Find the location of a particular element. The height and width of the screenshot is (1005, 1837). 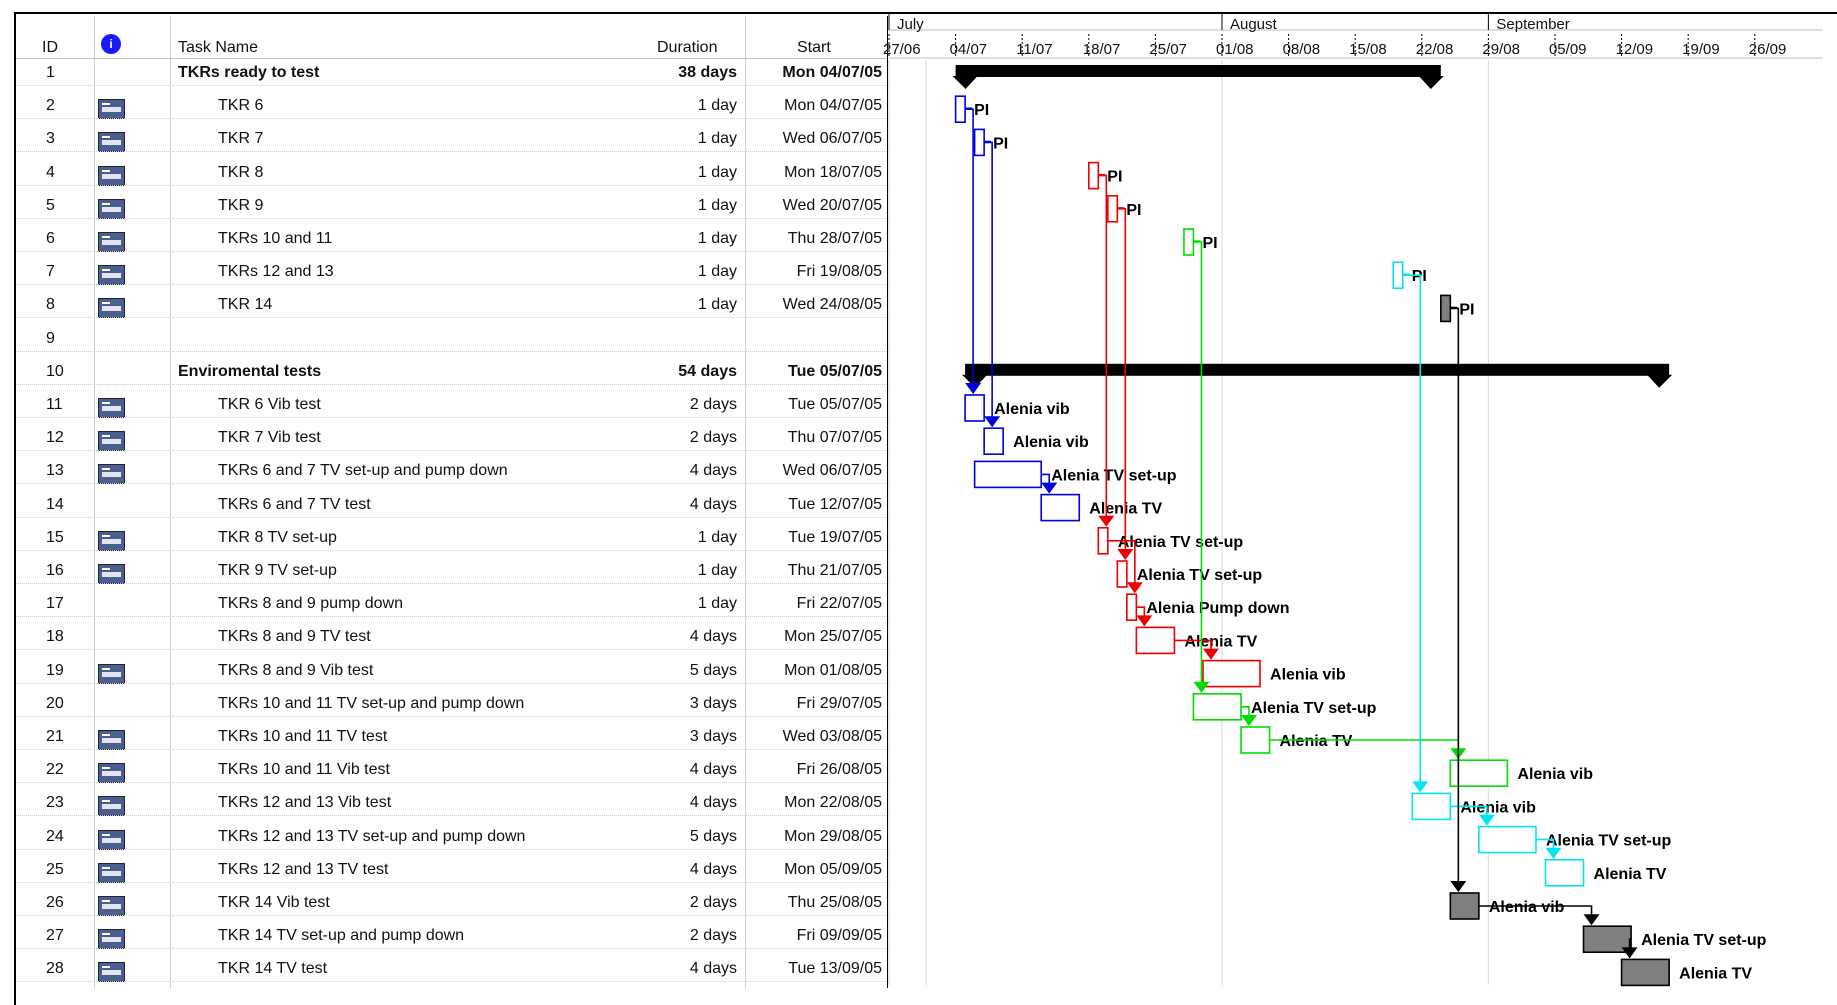

task-name-cell: TKR 14 is located at coordinates (245, 305).